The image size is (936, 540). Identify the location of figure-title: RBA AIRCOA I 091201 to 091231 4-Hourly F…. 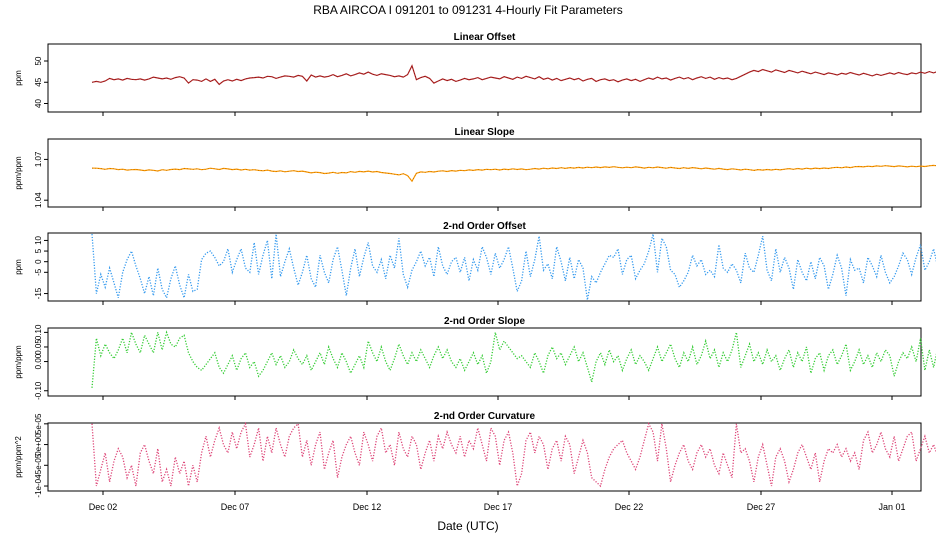
(468, 10).